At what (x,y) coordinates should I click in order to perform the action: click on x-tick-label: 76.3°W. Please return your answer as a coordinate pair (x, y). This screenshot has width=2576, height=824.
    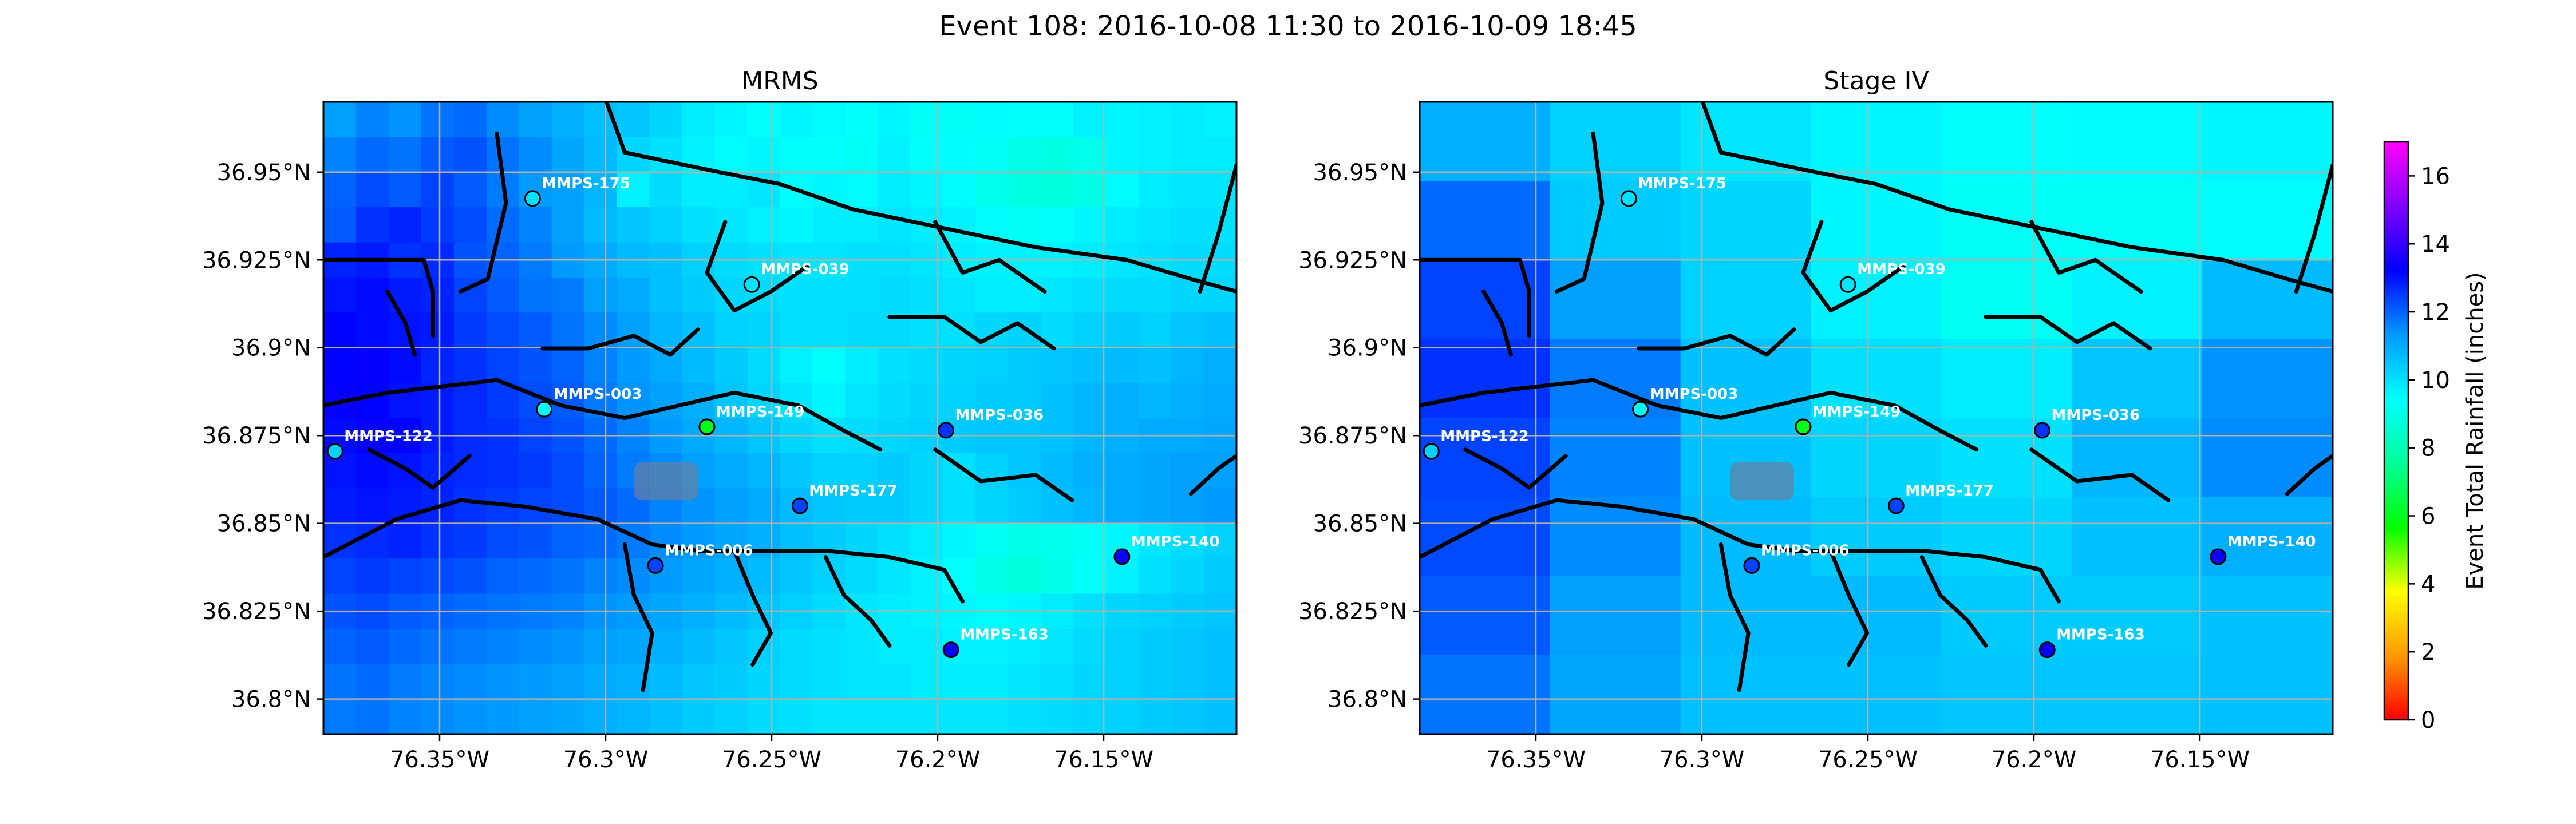
    Looking at the image, I should click on (606, 760).